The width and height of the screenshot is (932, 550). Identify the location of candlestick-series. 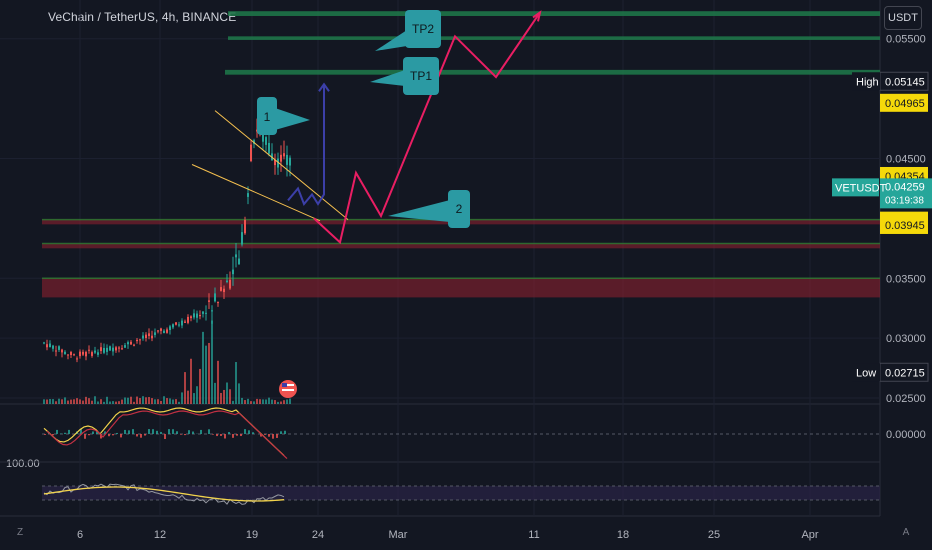
(167, 240).